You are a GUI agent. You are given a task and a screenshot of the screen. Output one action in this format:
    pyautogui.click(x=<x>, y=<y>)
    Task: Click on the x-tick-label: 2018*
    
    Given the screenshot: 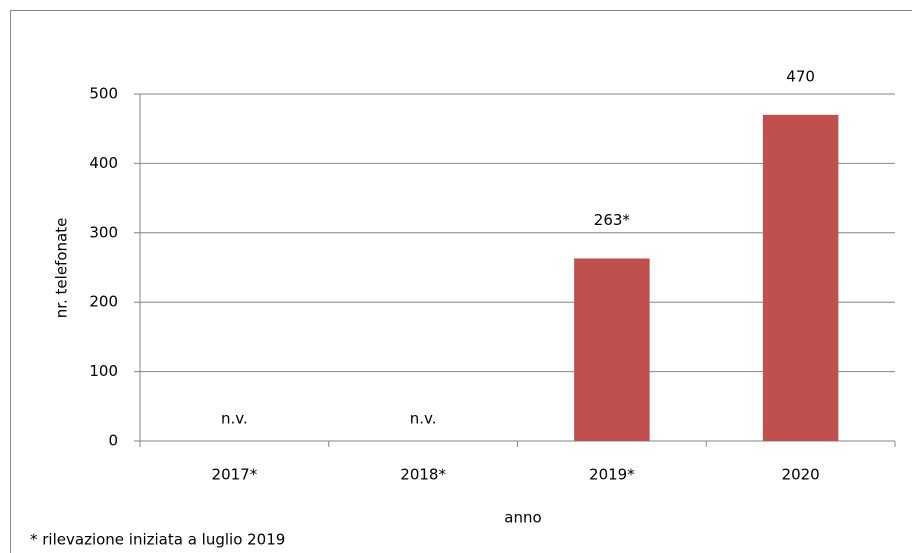 What is the action you would take?
    pyautogui.click(x=423, y=475)
    